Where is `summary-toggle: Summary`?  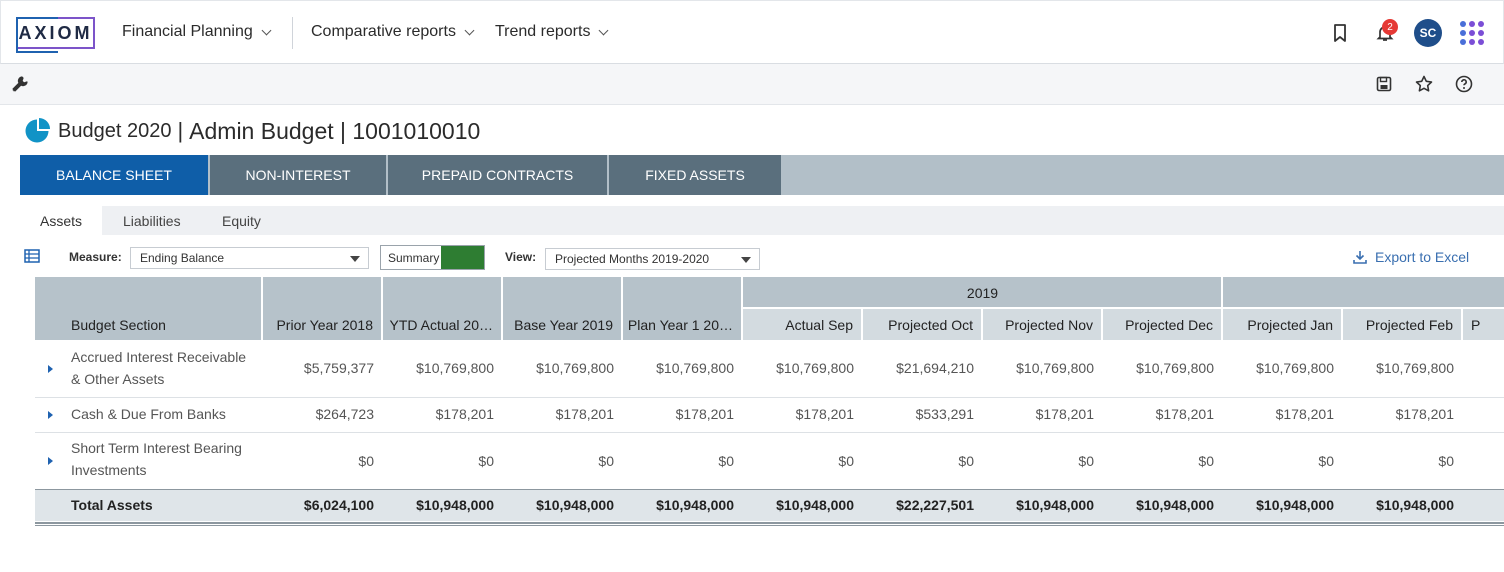
summary-toggle: Summary is located at coordinates (432, 257).